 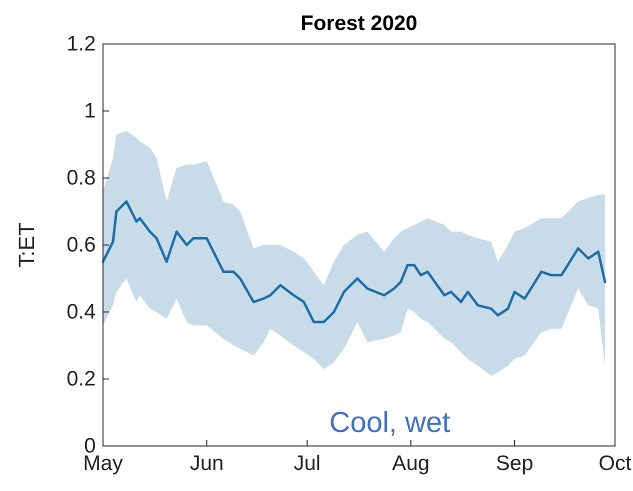 What do you see at coordinates (411, 463) in the screenshot?
I see `x-tick-label: Aug` at bounding box center [411, 463].